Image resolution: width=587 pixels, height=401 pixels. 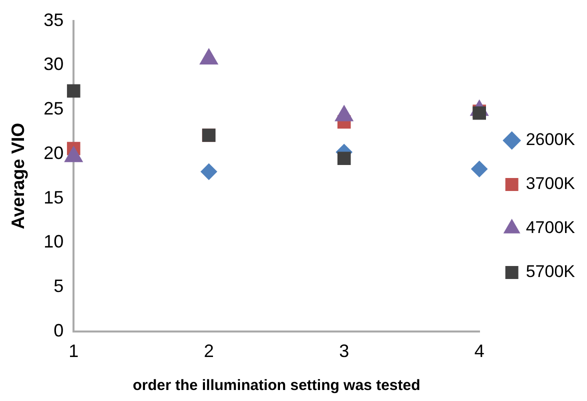 What do you see at coordinates (54, 152) in the screenshot?
I see `y-tick-label: 20` at bounding box center [54, 152].